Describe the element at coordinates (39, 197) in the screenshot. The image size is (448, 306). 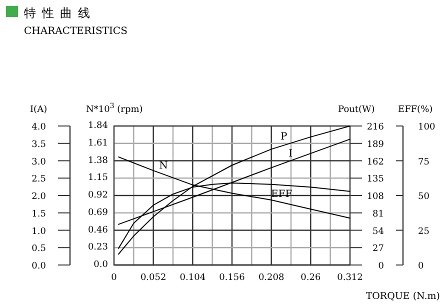
I see `y-tick-label: 2.0` at that location.